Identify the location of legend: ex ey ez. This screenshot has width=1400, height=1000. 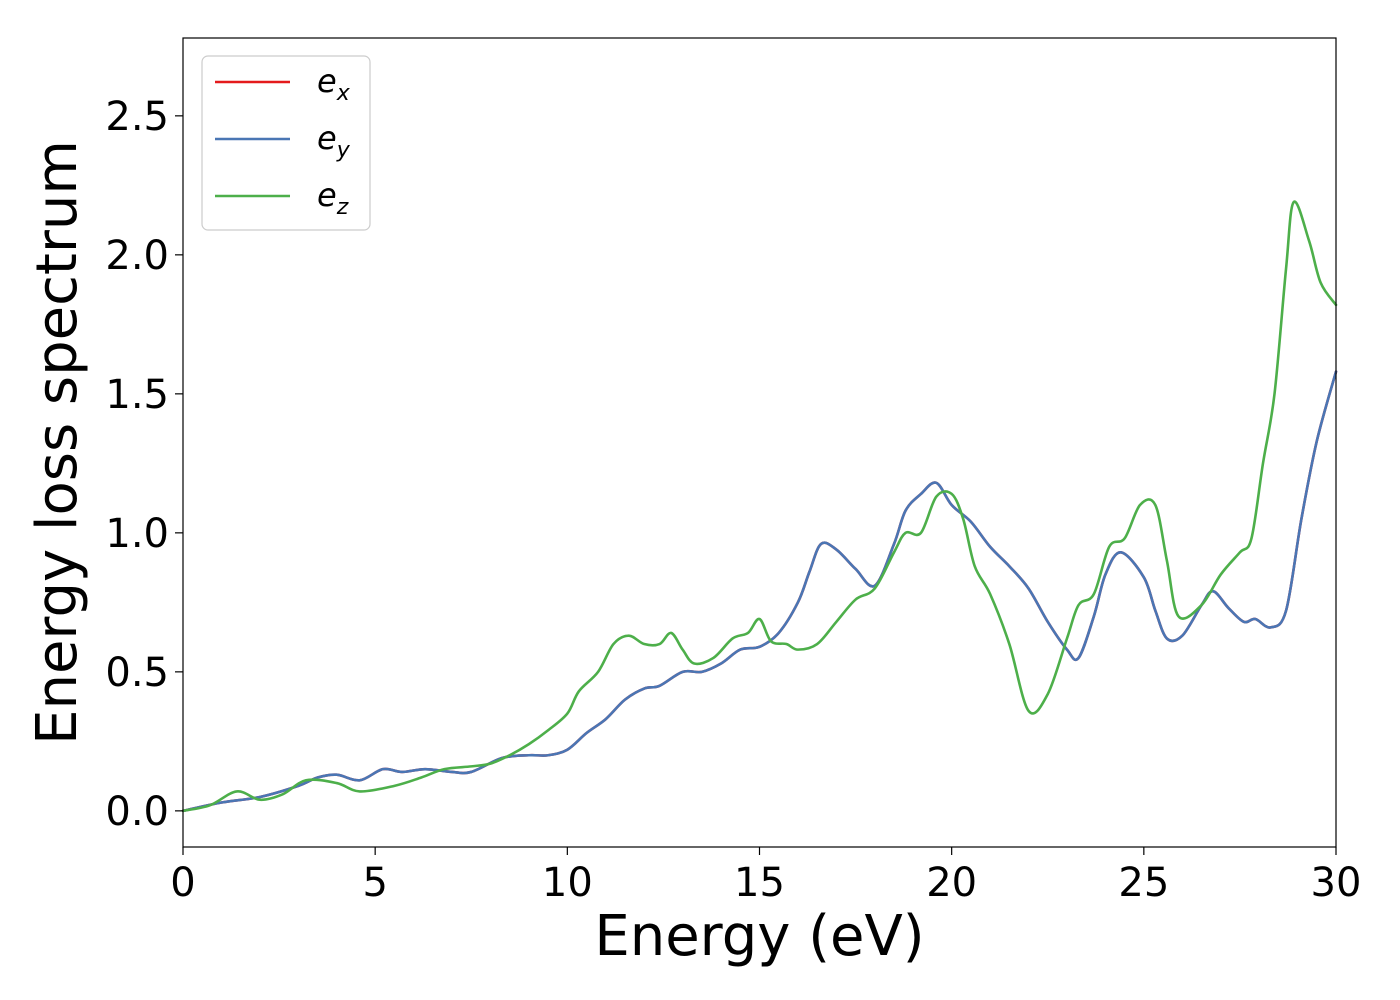
(286, 143).